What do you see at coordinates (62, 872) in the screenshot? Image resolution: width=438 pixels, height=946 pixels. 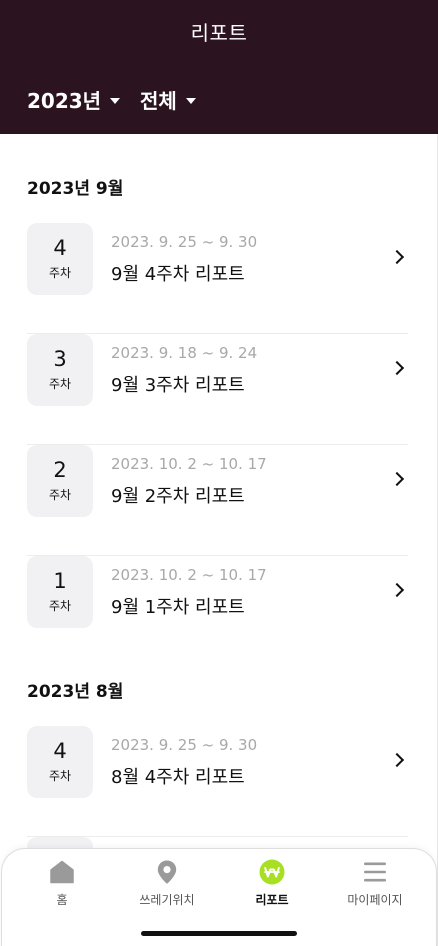 I see `home-icon` at bounding box center [62, 872].